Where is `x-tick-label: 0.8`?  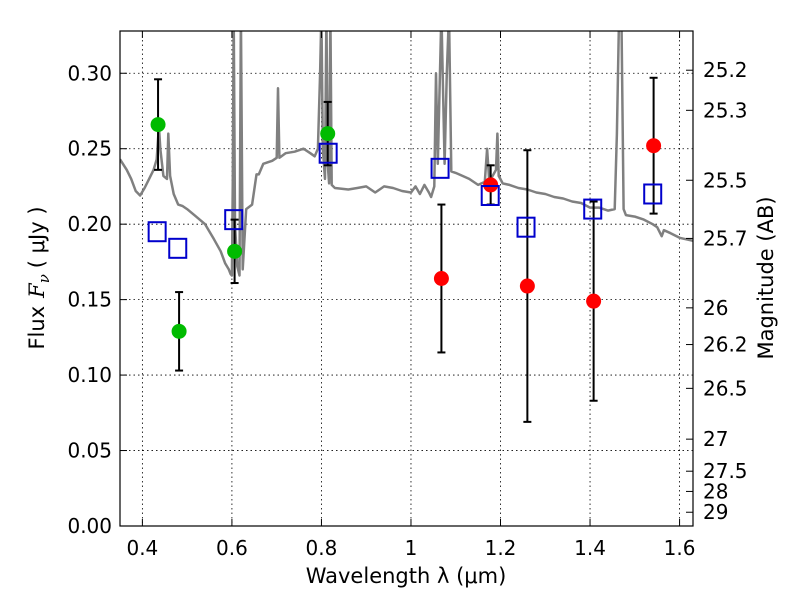
x-tick-label: 0.8 is located at coordinates (322, 548).